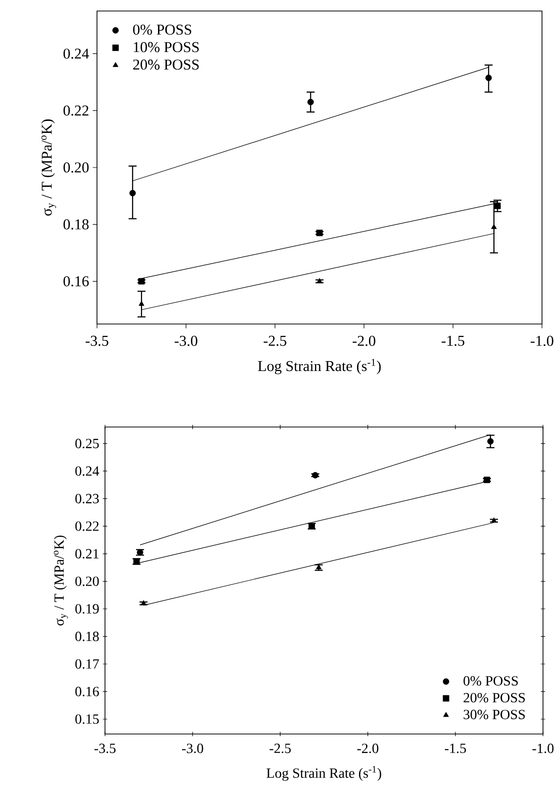 The image size is (555, 802). I want to click on legend-label: 10% POSS, so click(166, 47).